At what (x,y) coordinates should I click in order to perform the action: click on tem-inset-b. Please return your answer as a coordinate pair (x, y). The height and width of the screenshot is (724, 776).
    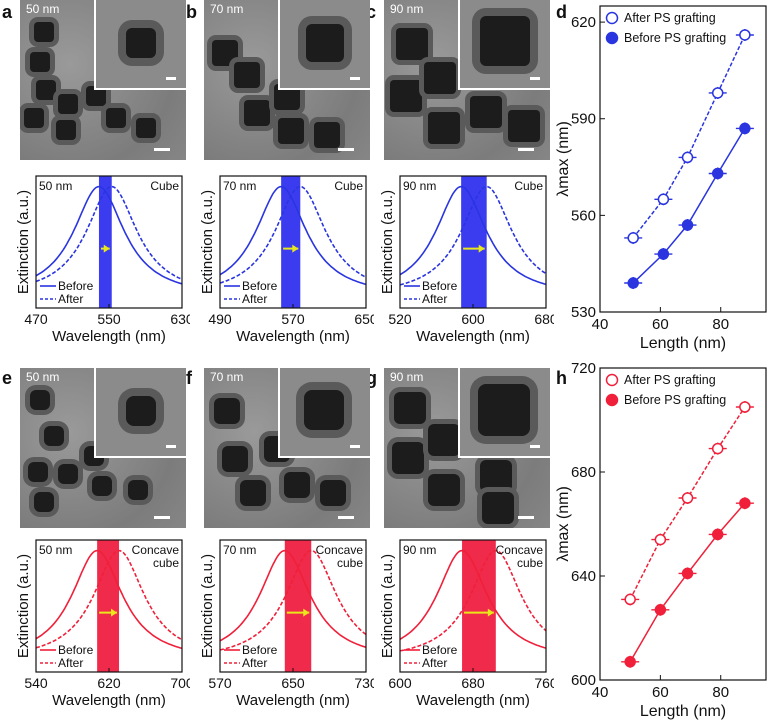
    Looking at the image, I should click on (324, 45).